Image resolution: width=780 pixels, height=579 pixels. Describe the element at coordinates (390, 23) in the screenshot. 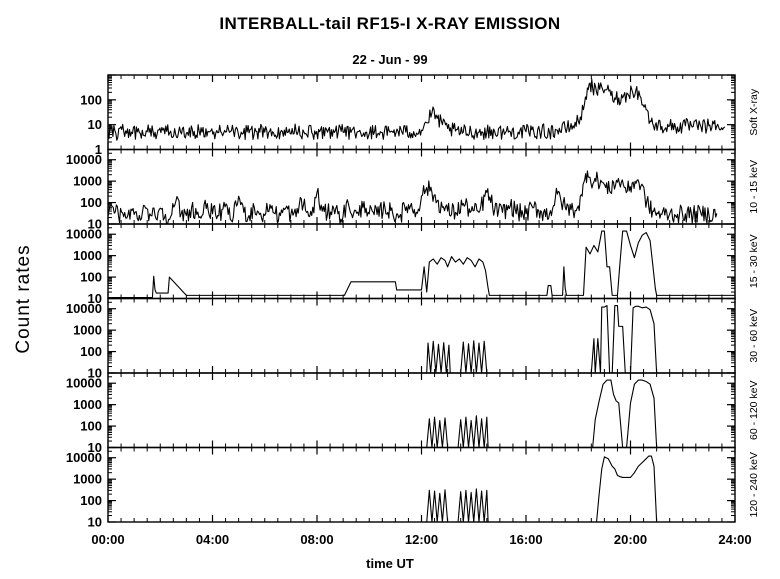

I see `page-title: INTERBALL-tail RF15-I X-RAY EMISSION` at that location.